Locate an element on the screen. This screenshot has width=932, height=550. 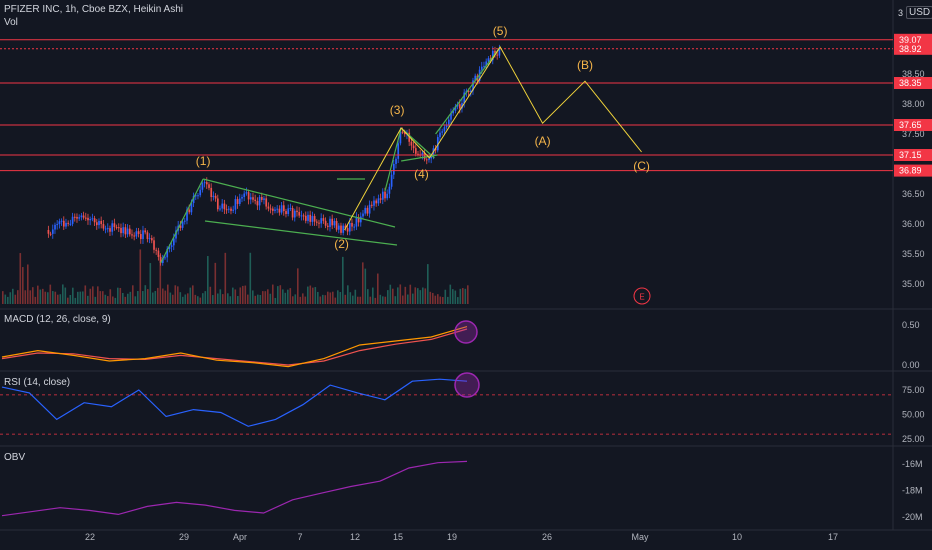
chart-style-label: Heikin Ashi is located at coordinates (158, 9).